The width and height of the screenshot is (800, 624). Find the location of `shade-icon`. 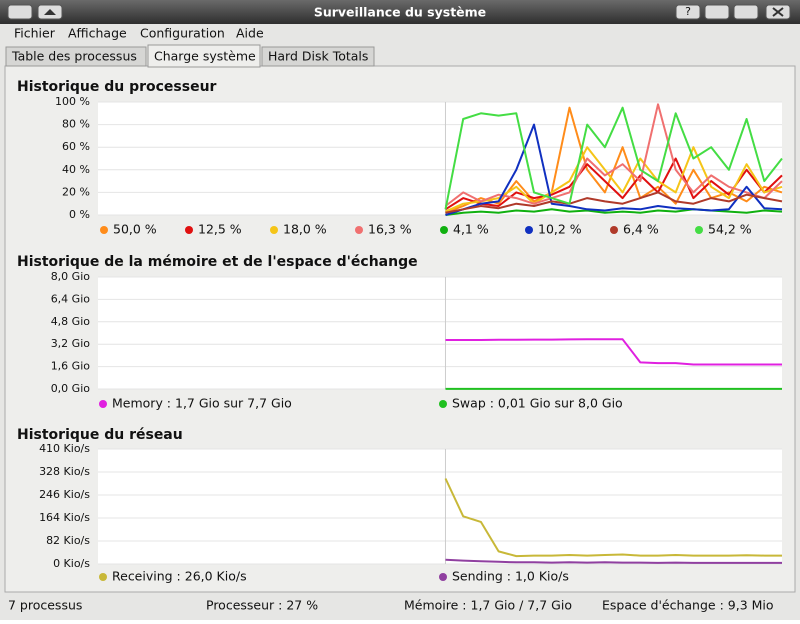

shade-icon is located at coordinates (50, 12).